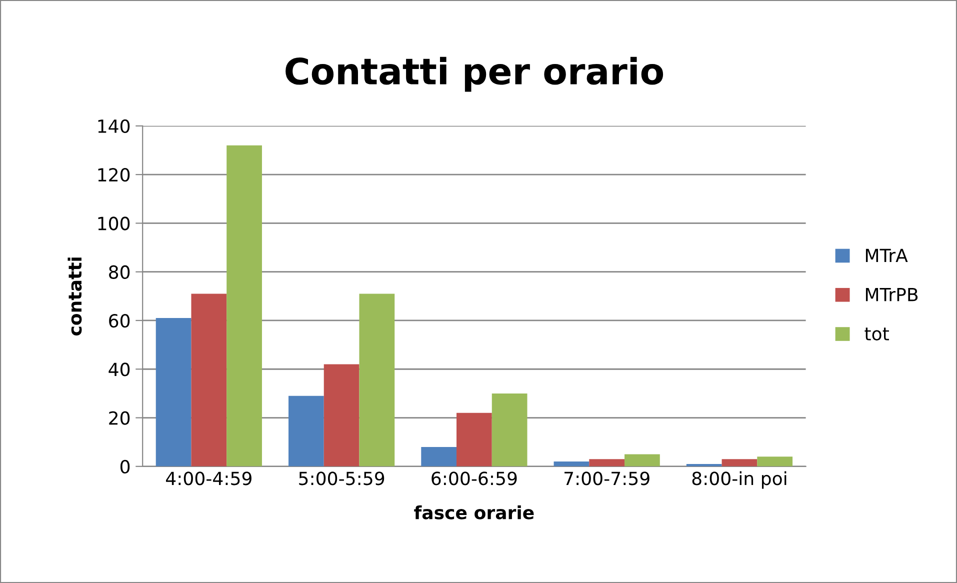 This screenshot has height=583, width=957. Describe the element at coordinates (119, 369) in the screenshot. I see `y-tick-label: 40` at that location.